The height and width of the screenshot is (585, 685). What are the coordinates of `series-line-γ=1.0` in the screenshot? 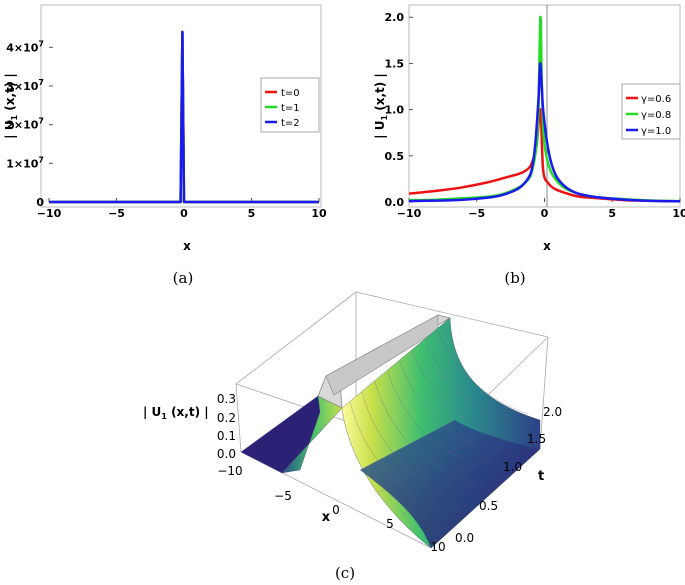 It's located at (544, 132).